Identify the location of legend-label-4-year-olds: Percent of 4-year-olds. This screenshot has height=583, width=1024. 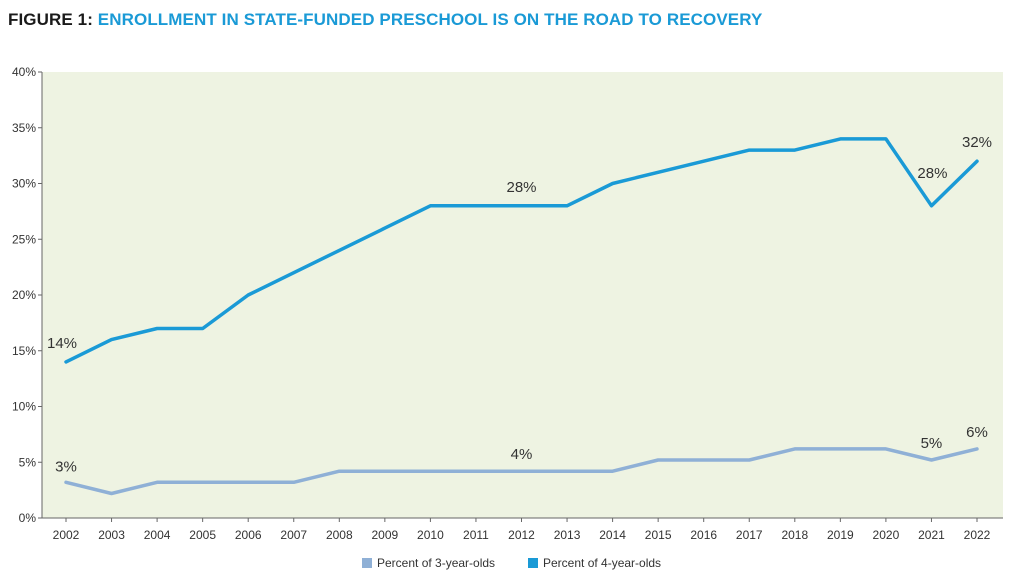
(602, 563).